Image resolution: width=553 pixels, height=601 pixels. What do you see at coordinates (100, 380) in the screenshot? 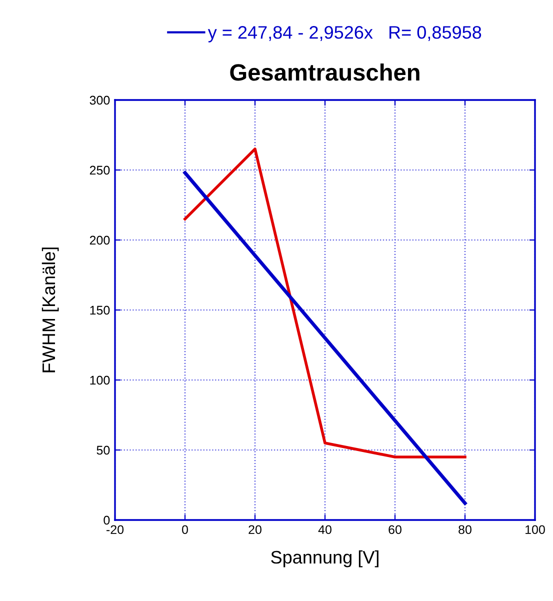
I see `y-tick-label: 100` at bounding box center [100, 380].